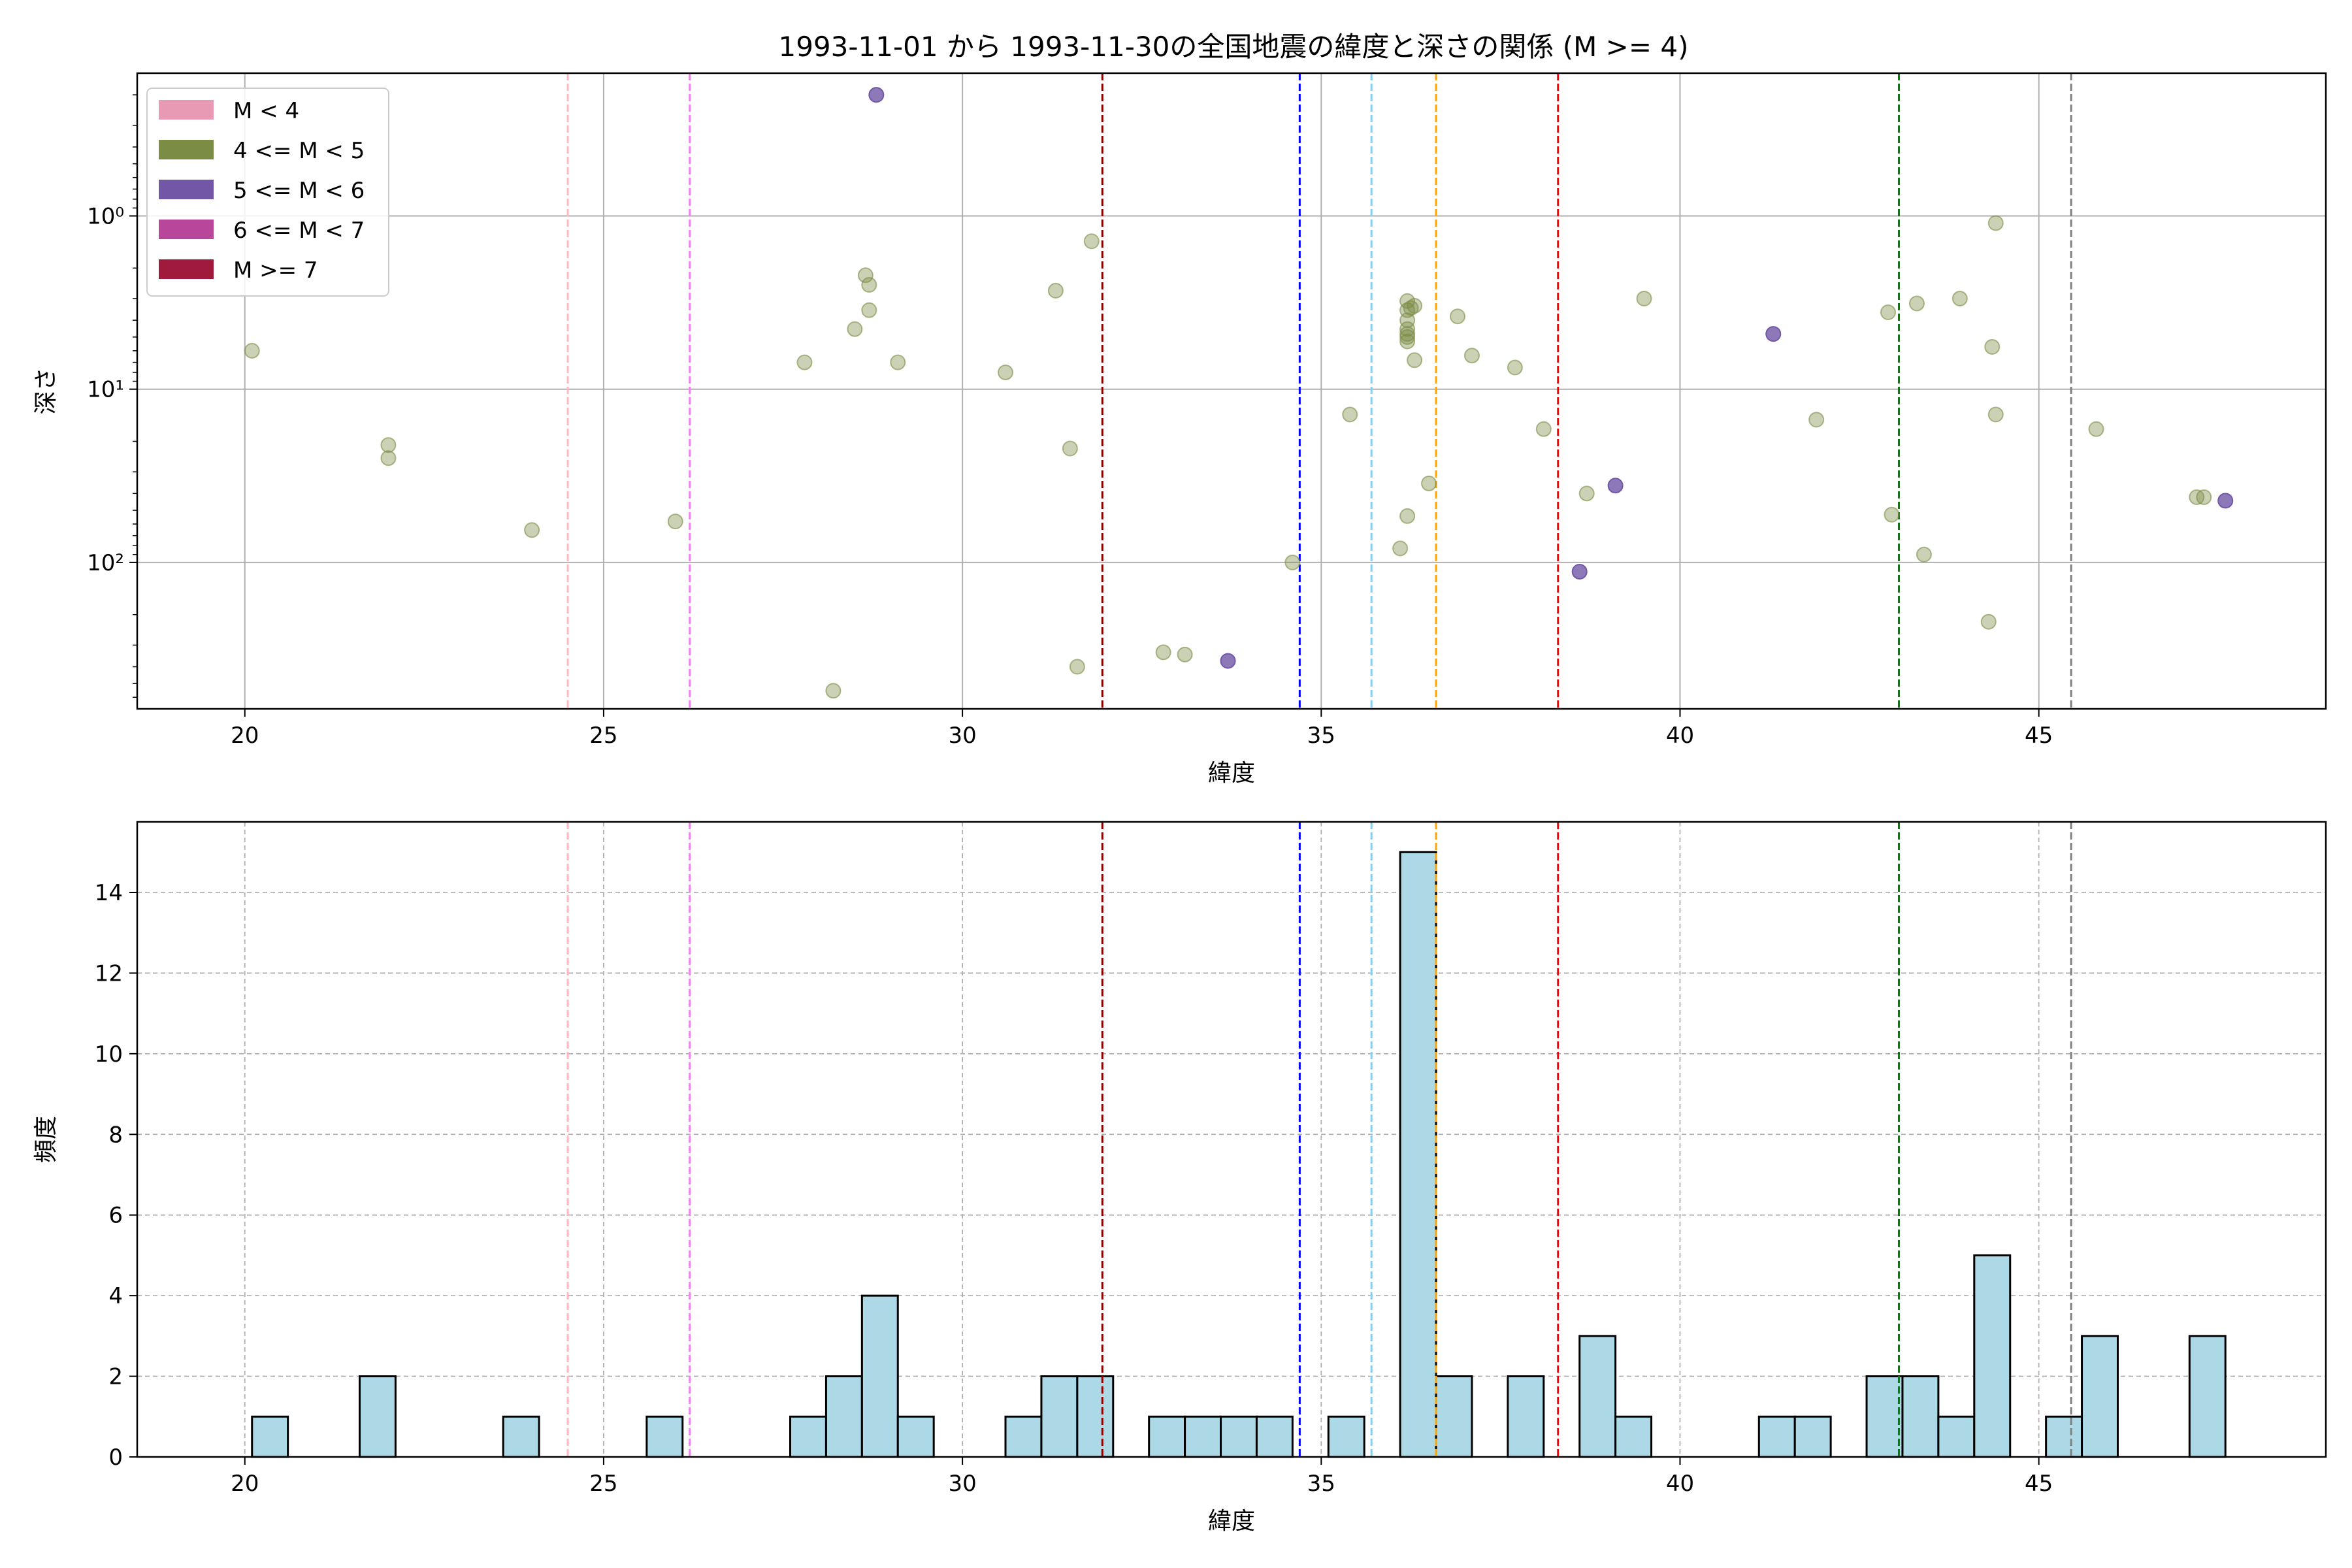 The width and height of the screenshot is (2352, 1568). Describe the element at coordinates (245, 736) in the screenshot. I see `x-tick-label: 20` at that location.